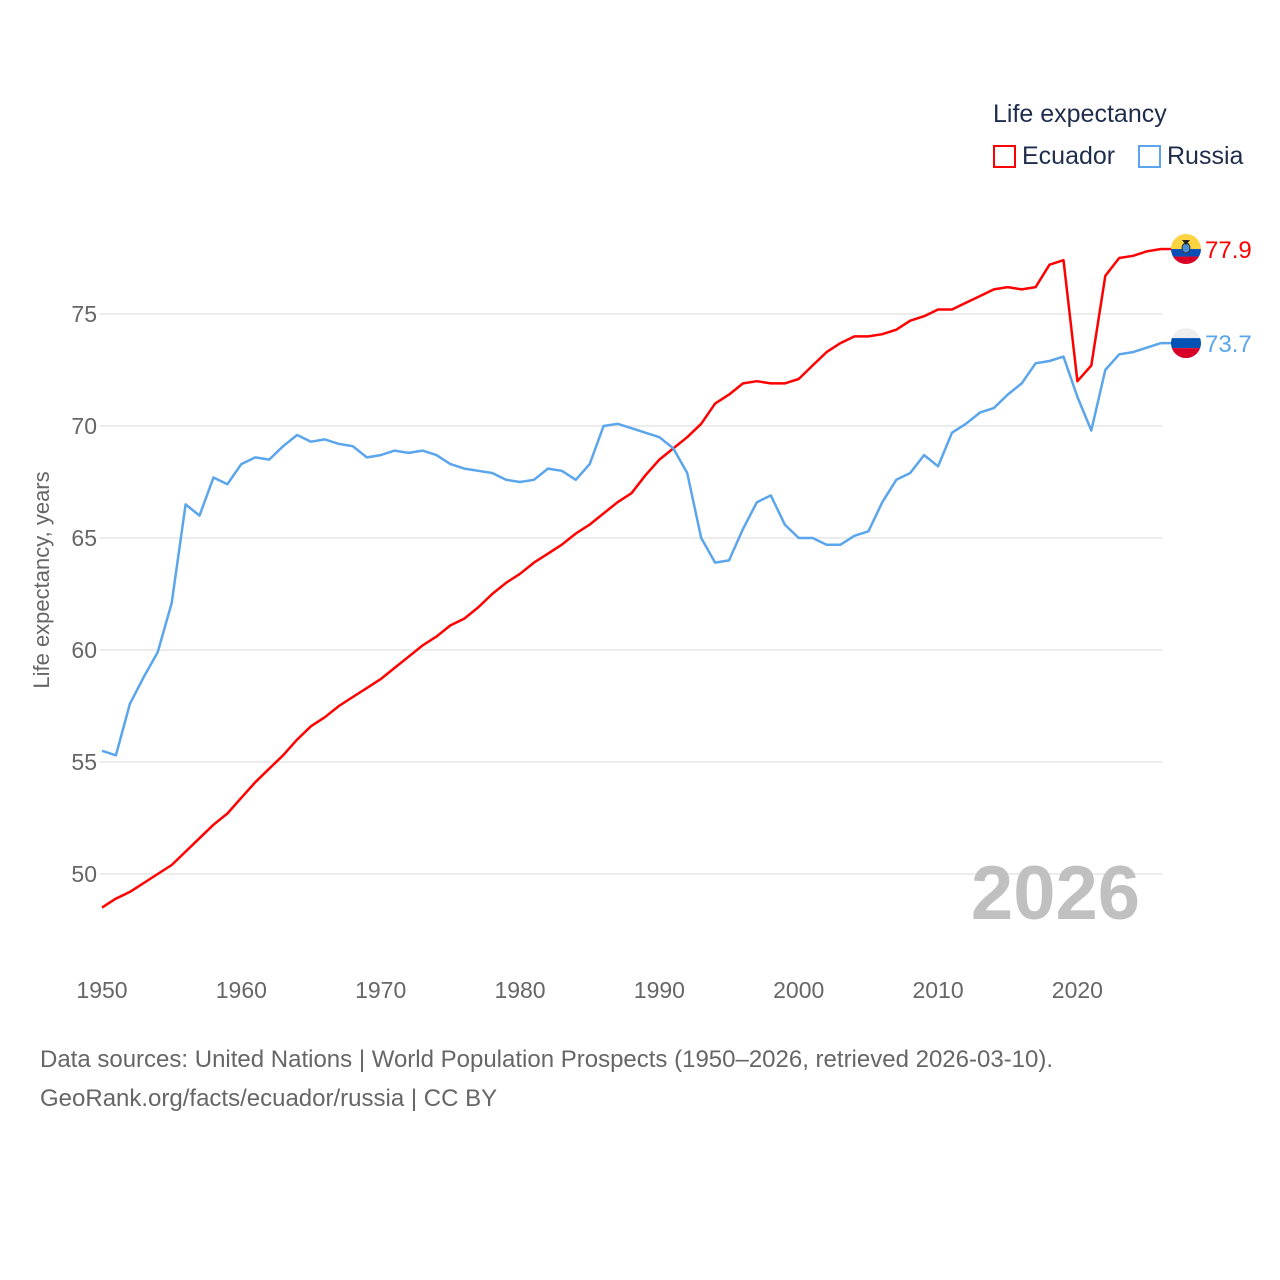 The width and height of the screenshot is (1280, 1280). I want to click on end-value-label: 73.7, so click(1228, 344).